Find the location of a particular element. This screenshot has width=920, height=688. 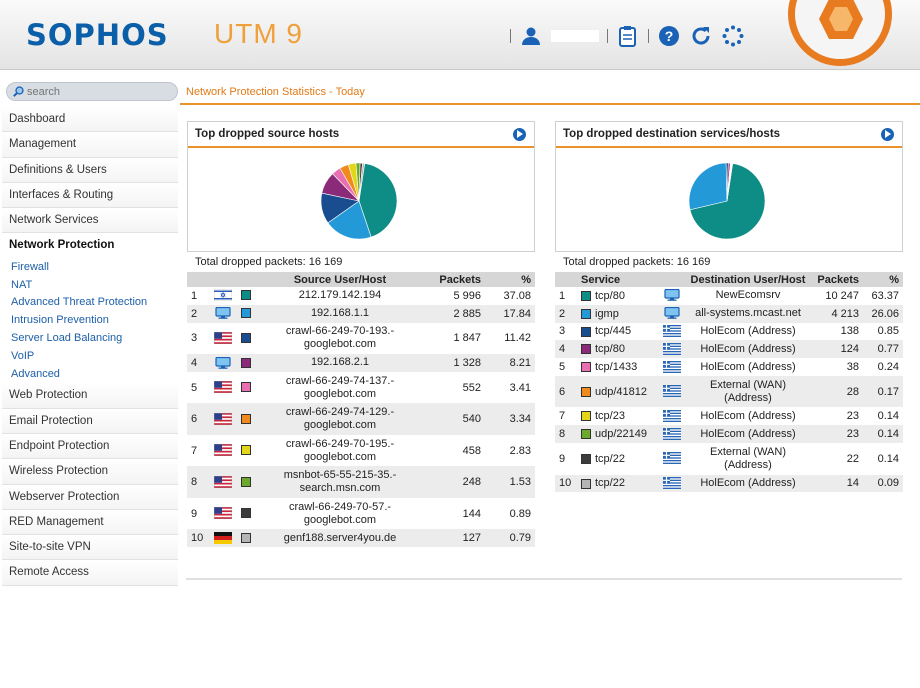

host-cell: crawl-66-249-74-137.- googlebot.com is located at coordinates (340, 388).